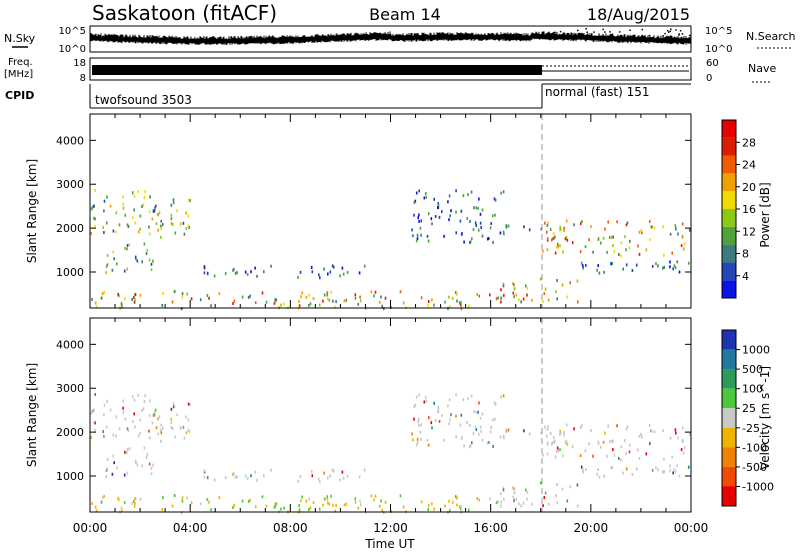 This screenshot has width=800, height=554. I want to click on power-colorbar-label: Power [dB], so click(765, 214).